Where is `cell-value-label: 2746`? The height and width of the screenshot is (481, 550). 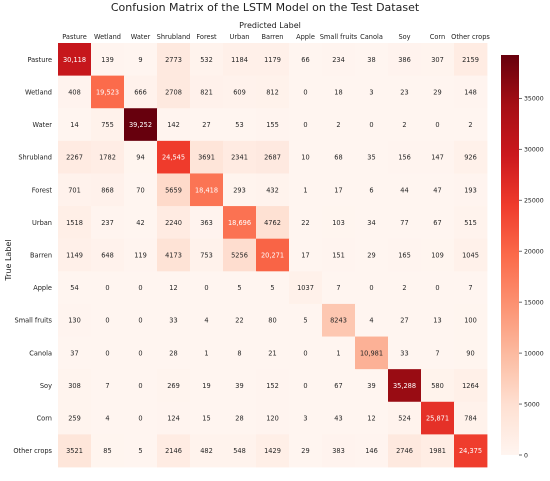
cell-value-label: 2746 is located at coordinates (404, 451).